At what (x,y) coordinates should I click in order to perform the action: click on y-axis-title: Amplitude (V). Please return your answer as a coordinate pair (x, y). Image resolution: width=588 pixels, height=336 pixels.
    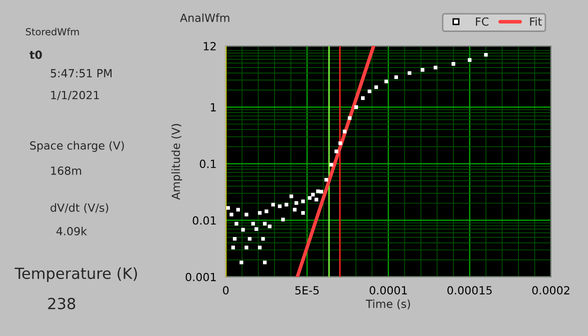
    Looking at the image, I should click on (176, 162).